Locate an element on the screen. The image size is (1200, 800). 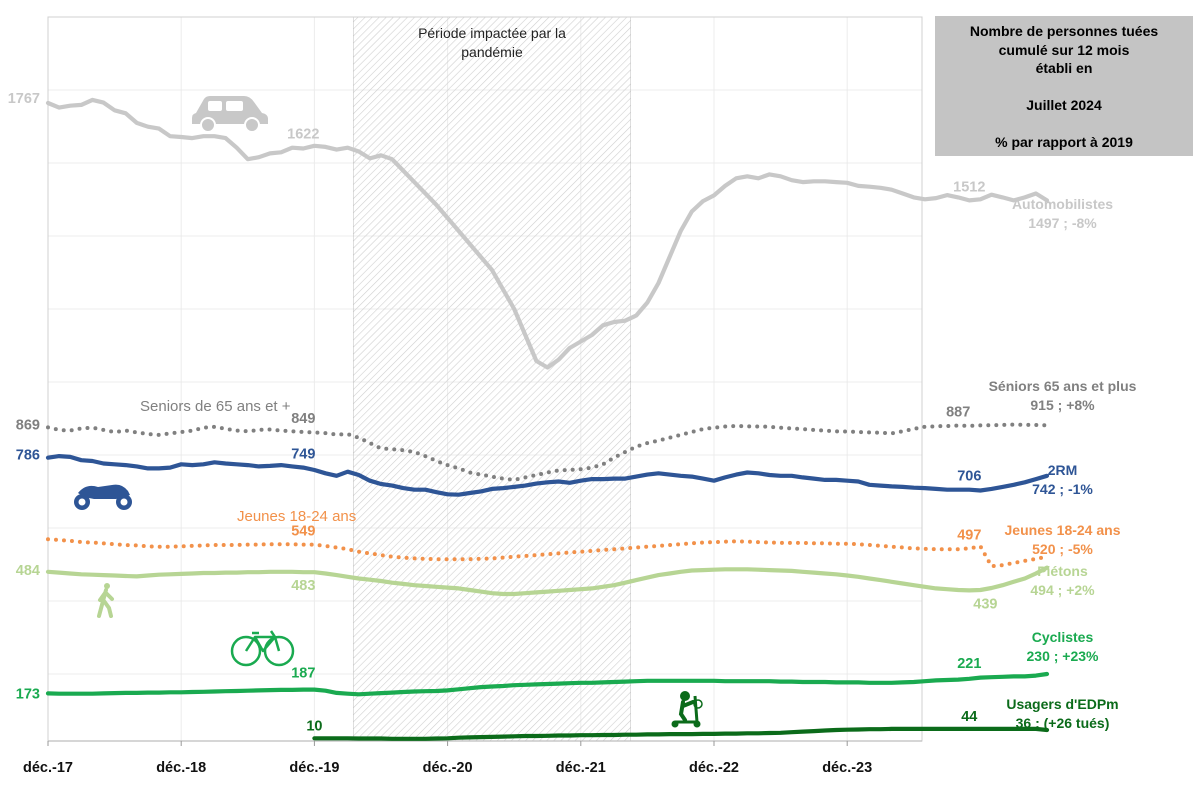
side-label-value: 915 ; +8% is located at coordinates (1062, 405).